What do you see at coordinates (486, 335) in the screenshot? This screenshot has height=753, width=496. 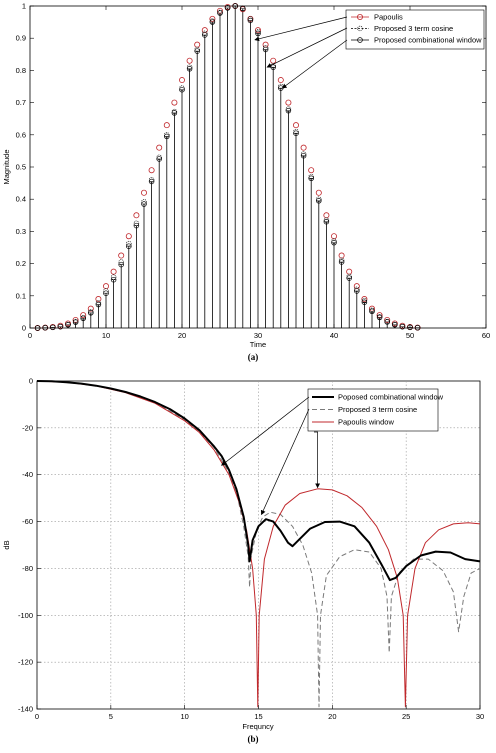 I see `x-tick-label-60: 60` at bounding box center [486, 335].